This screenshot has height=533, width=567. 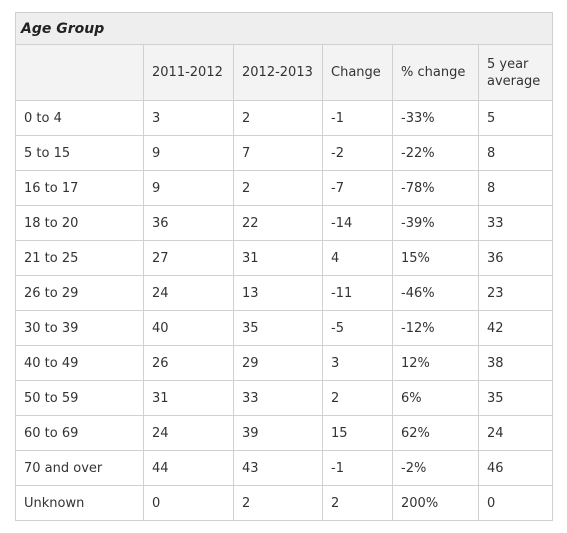 I want to click on data-cell: 62%, so click(x=435, y=433).